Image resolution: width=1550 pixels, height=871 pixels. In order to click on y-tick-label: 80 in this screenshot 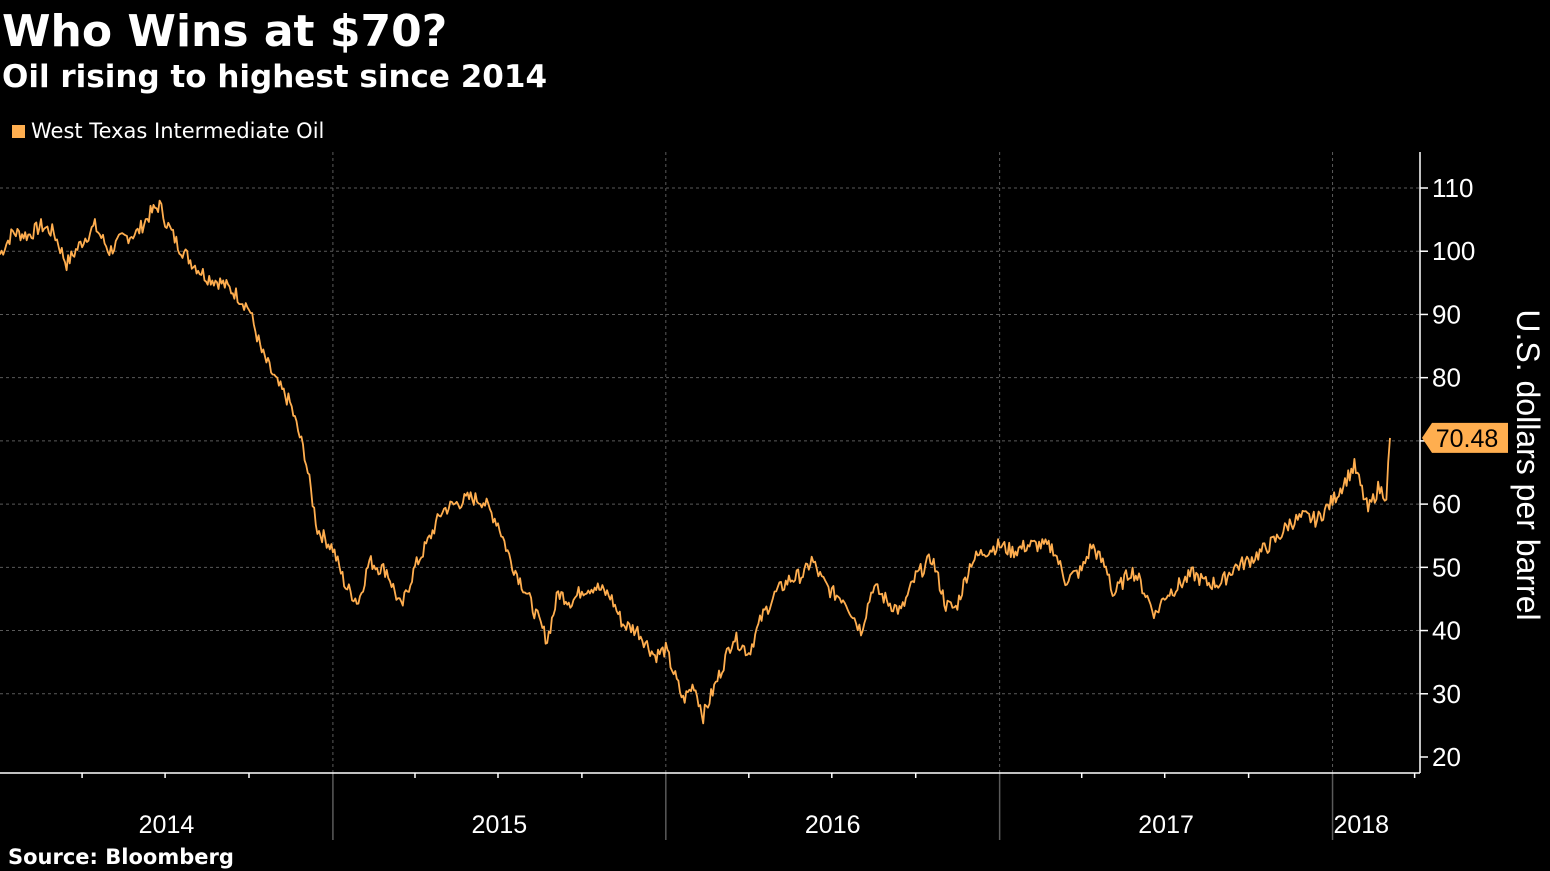, I will do `click(1446, 378)`.